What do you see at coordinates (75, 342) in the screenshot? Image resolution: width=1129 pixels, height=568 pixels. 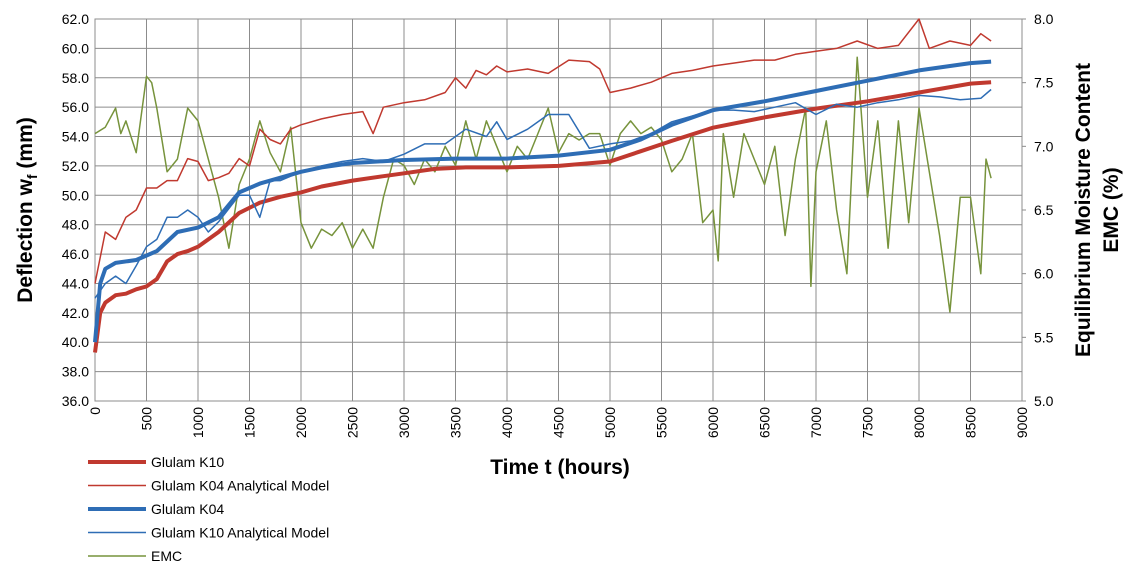 I see `y-tick-label: 40.0` at bounding box center [75, 342].